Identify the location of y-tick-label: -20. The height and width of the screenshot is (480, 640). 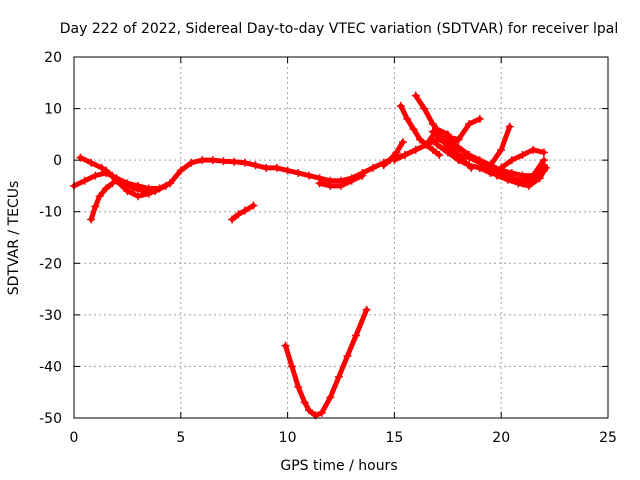
(50, 264).